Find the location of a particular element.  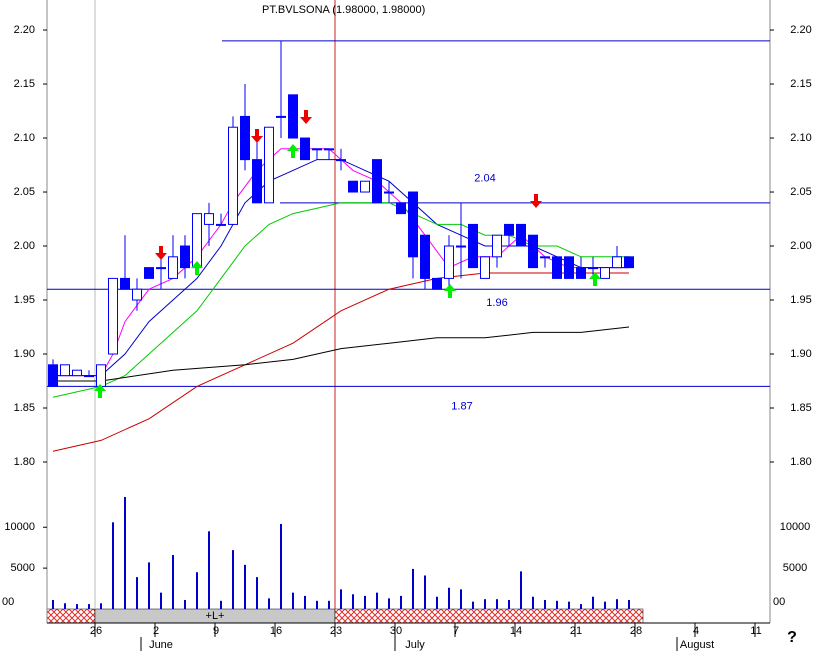

x-tick-label: 11 is located at coordinates (755, 631).